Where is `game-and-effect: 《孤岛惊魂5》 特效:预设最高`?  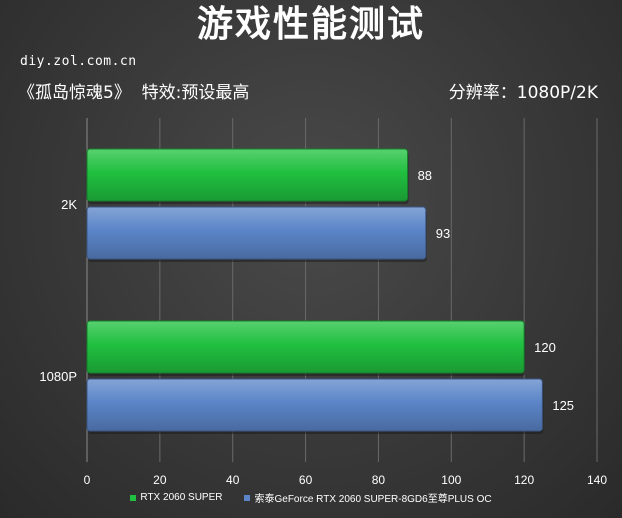
game-and-effect: 《孤岛惊魂5》 特效:预设最高 is located at coordinates (133, 90).